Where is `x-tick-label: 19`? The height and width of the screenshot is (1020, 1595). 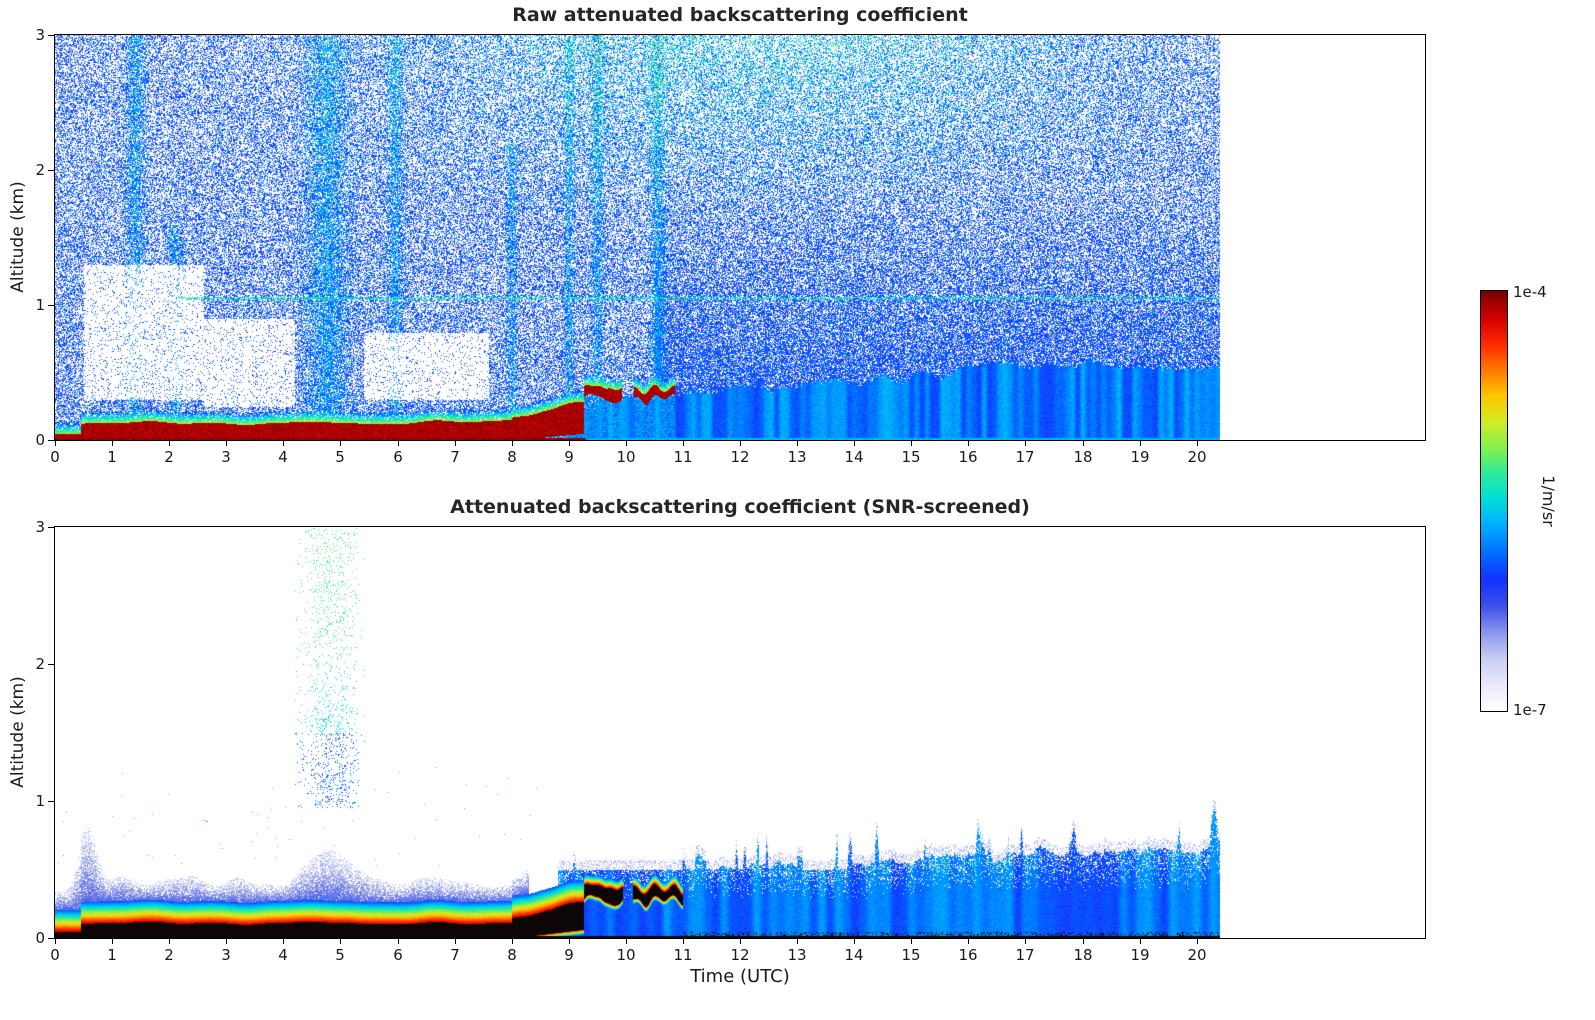 x-tick-label: 19 is located at coordinates (1140, 955).